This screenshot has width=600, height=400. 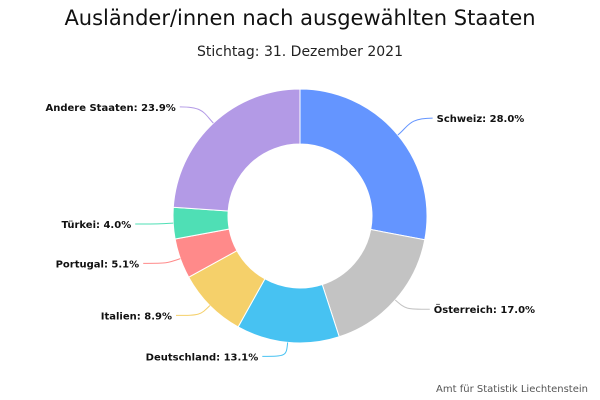 I want to click on data-label-t-rkei: Türkei: 4.0%, so click(x=96, y=225).